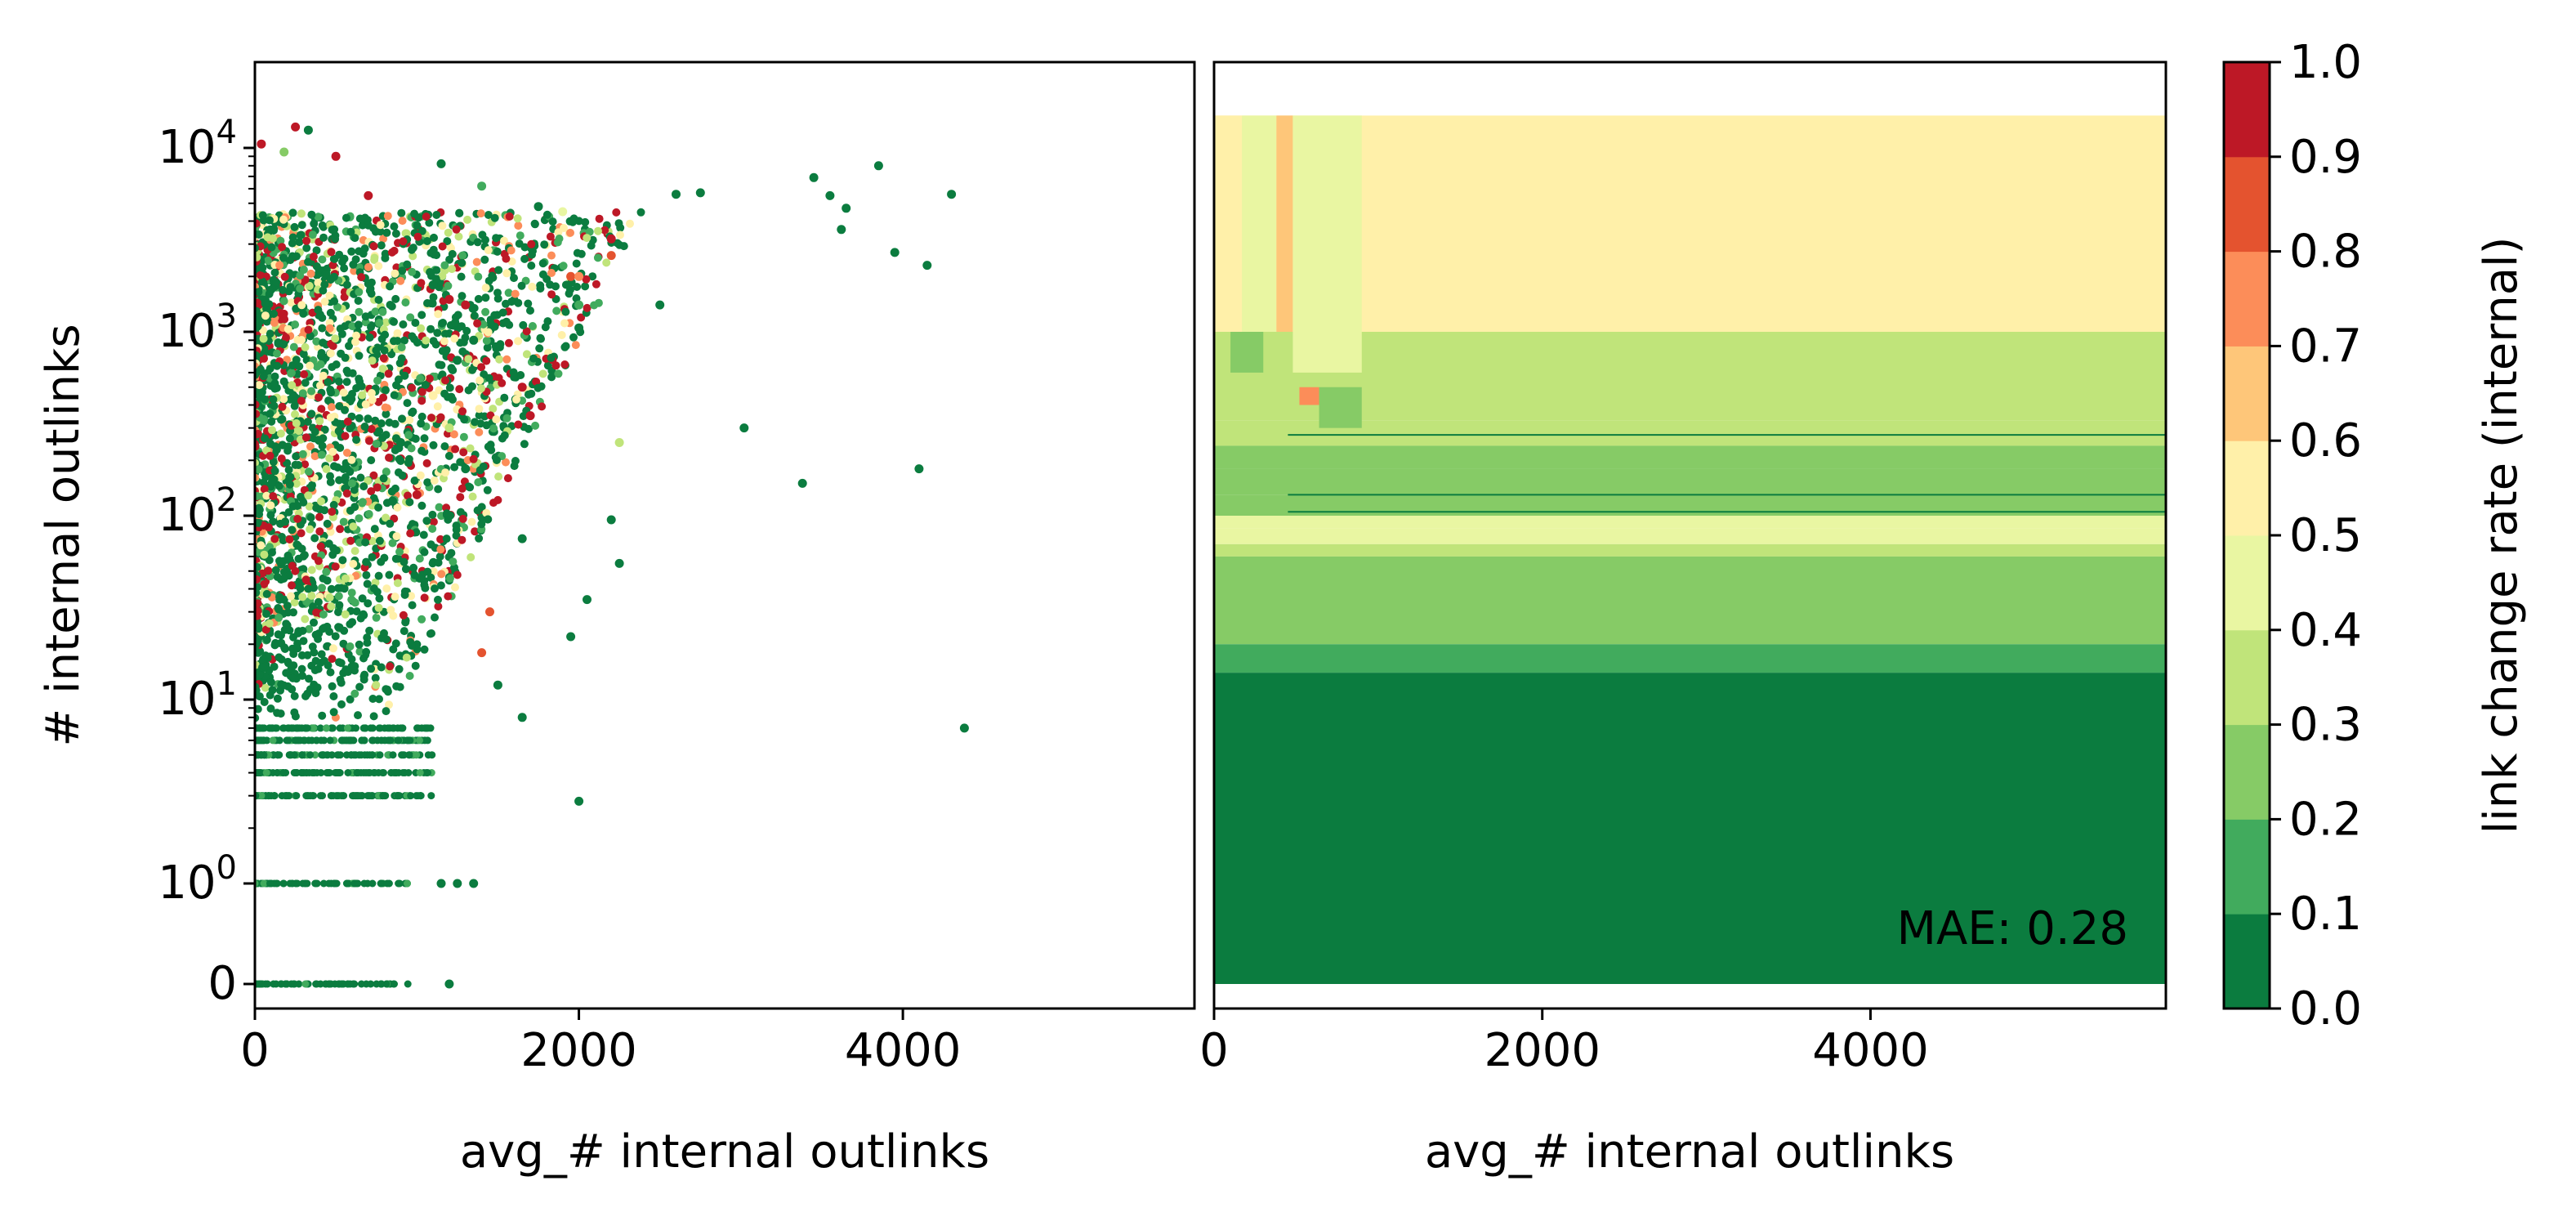 Image resolution: width=2576 pixels, height=1221 pixels. I want to click on colorbar-block, so click(2247, 110).